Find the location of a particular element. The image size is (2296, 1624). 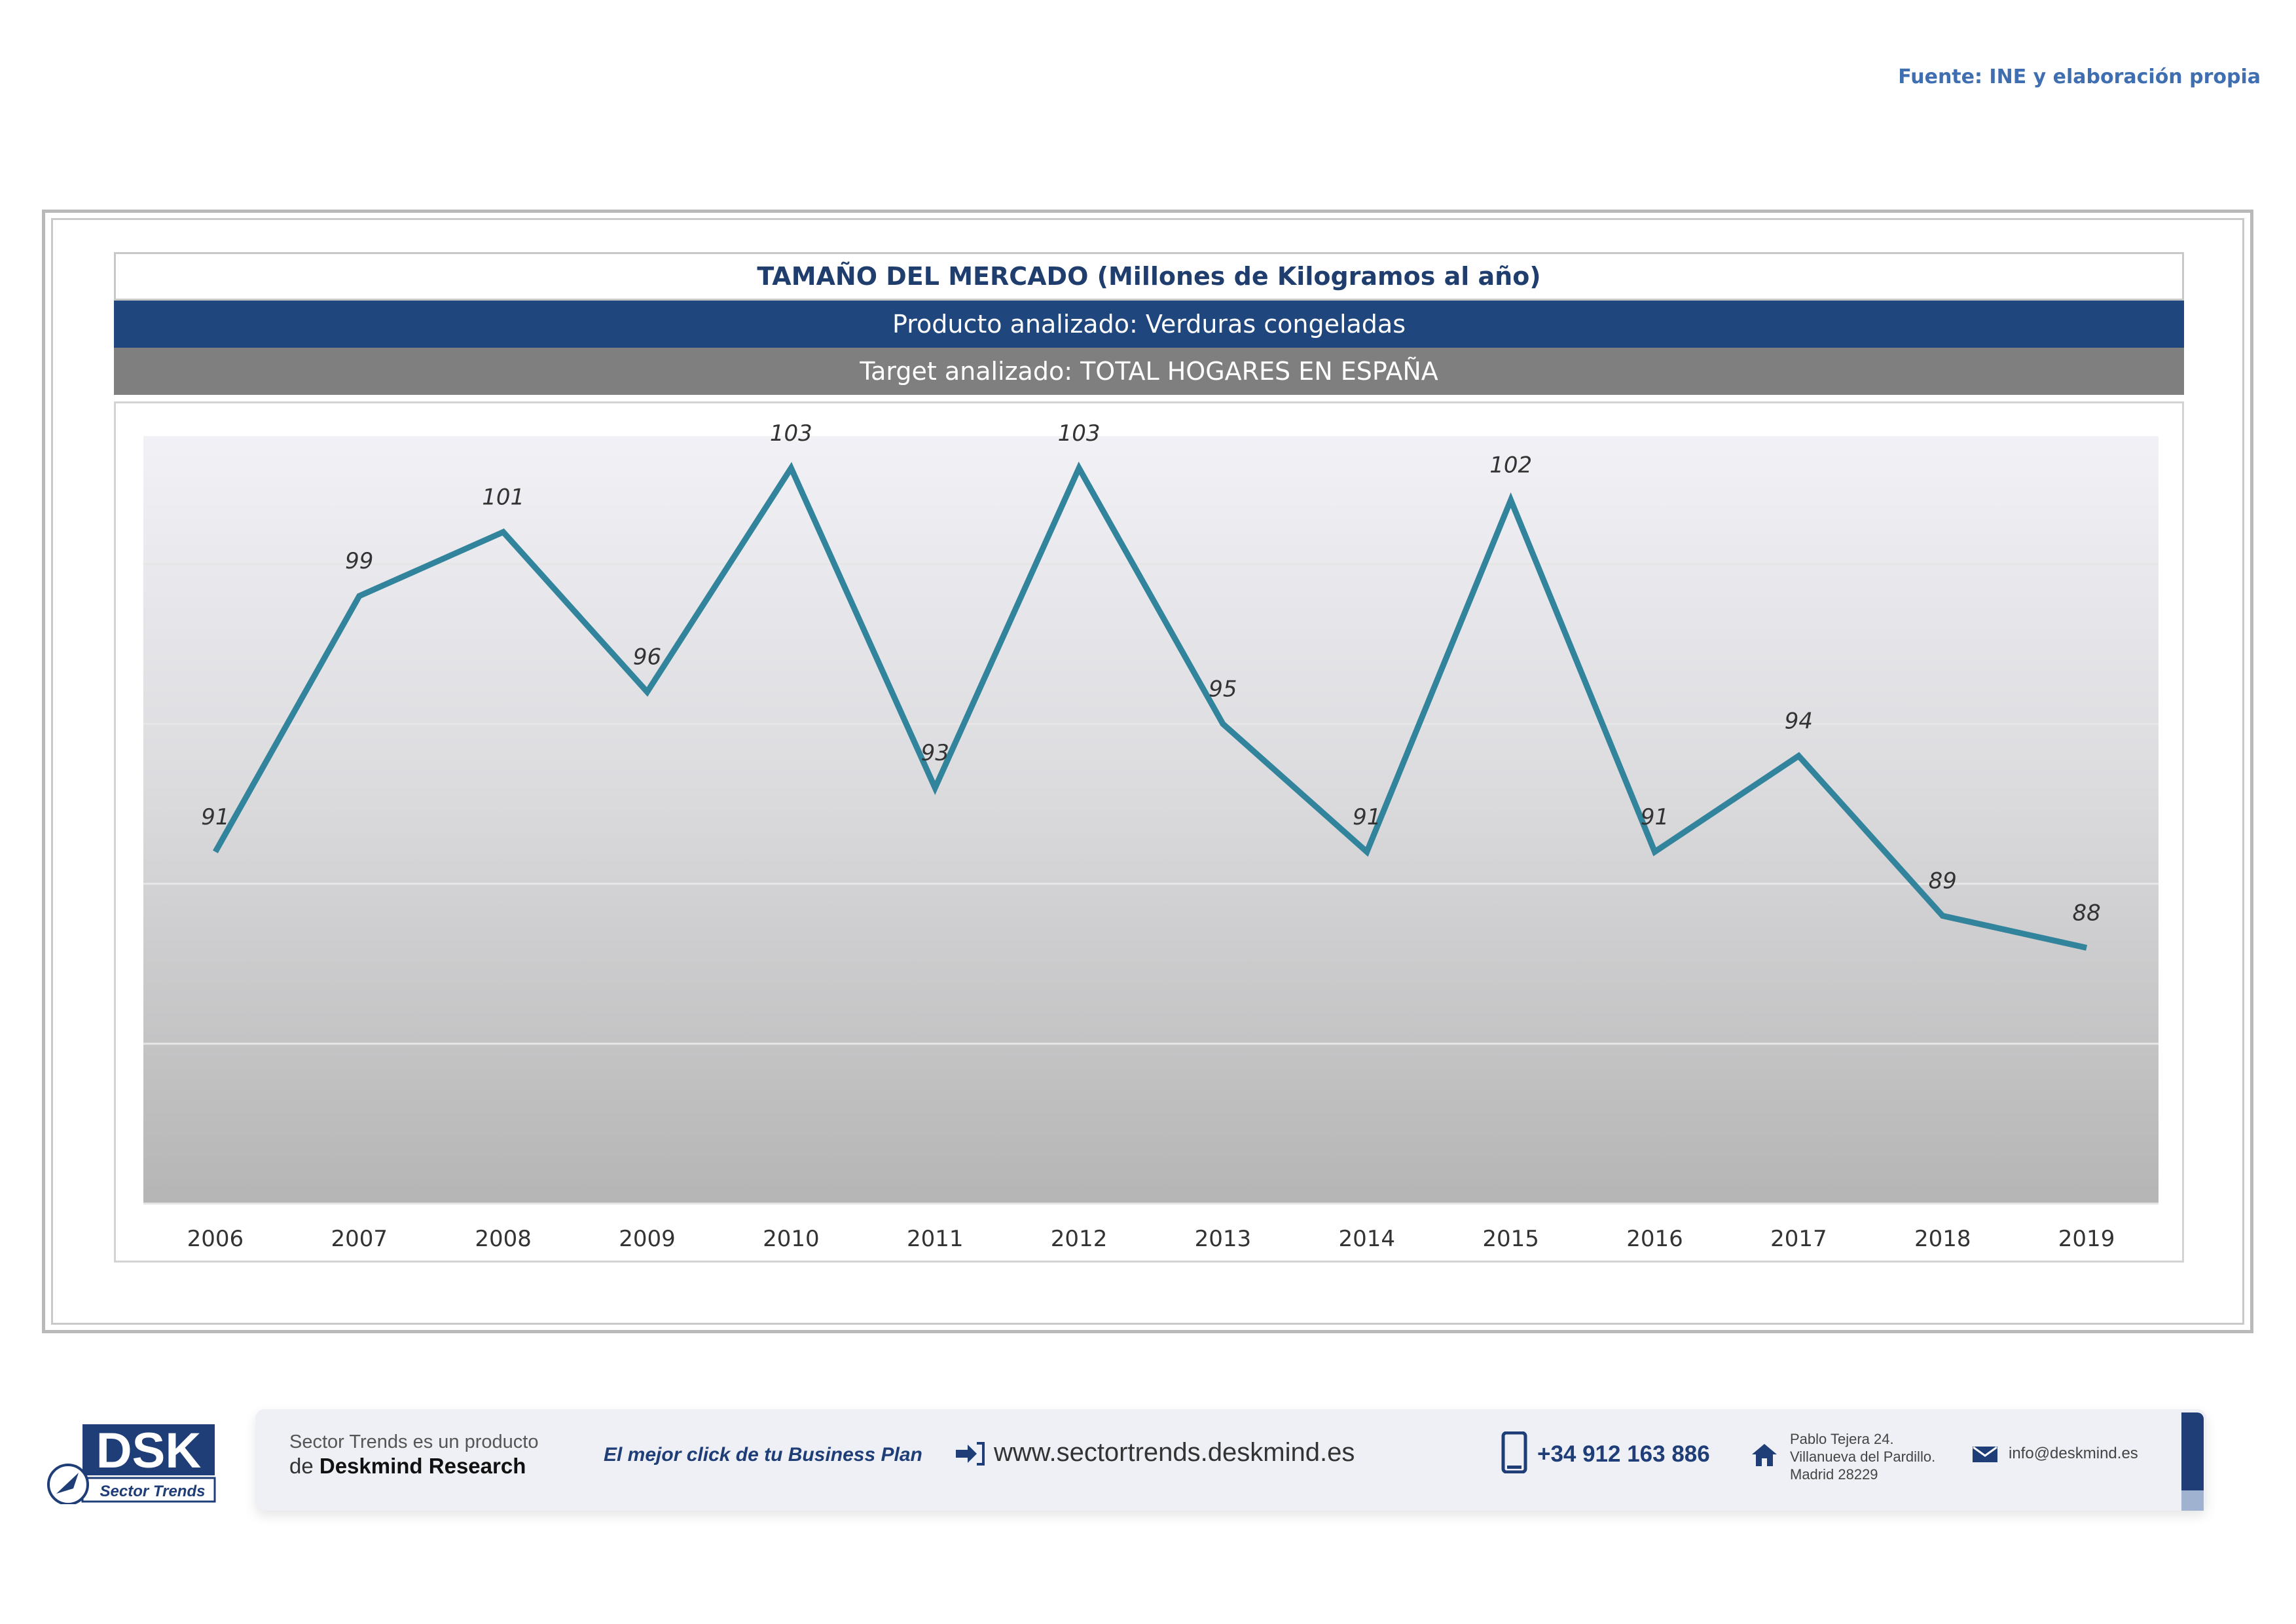

x-tick-label: 2009 is located at coordinates (647, 1239).